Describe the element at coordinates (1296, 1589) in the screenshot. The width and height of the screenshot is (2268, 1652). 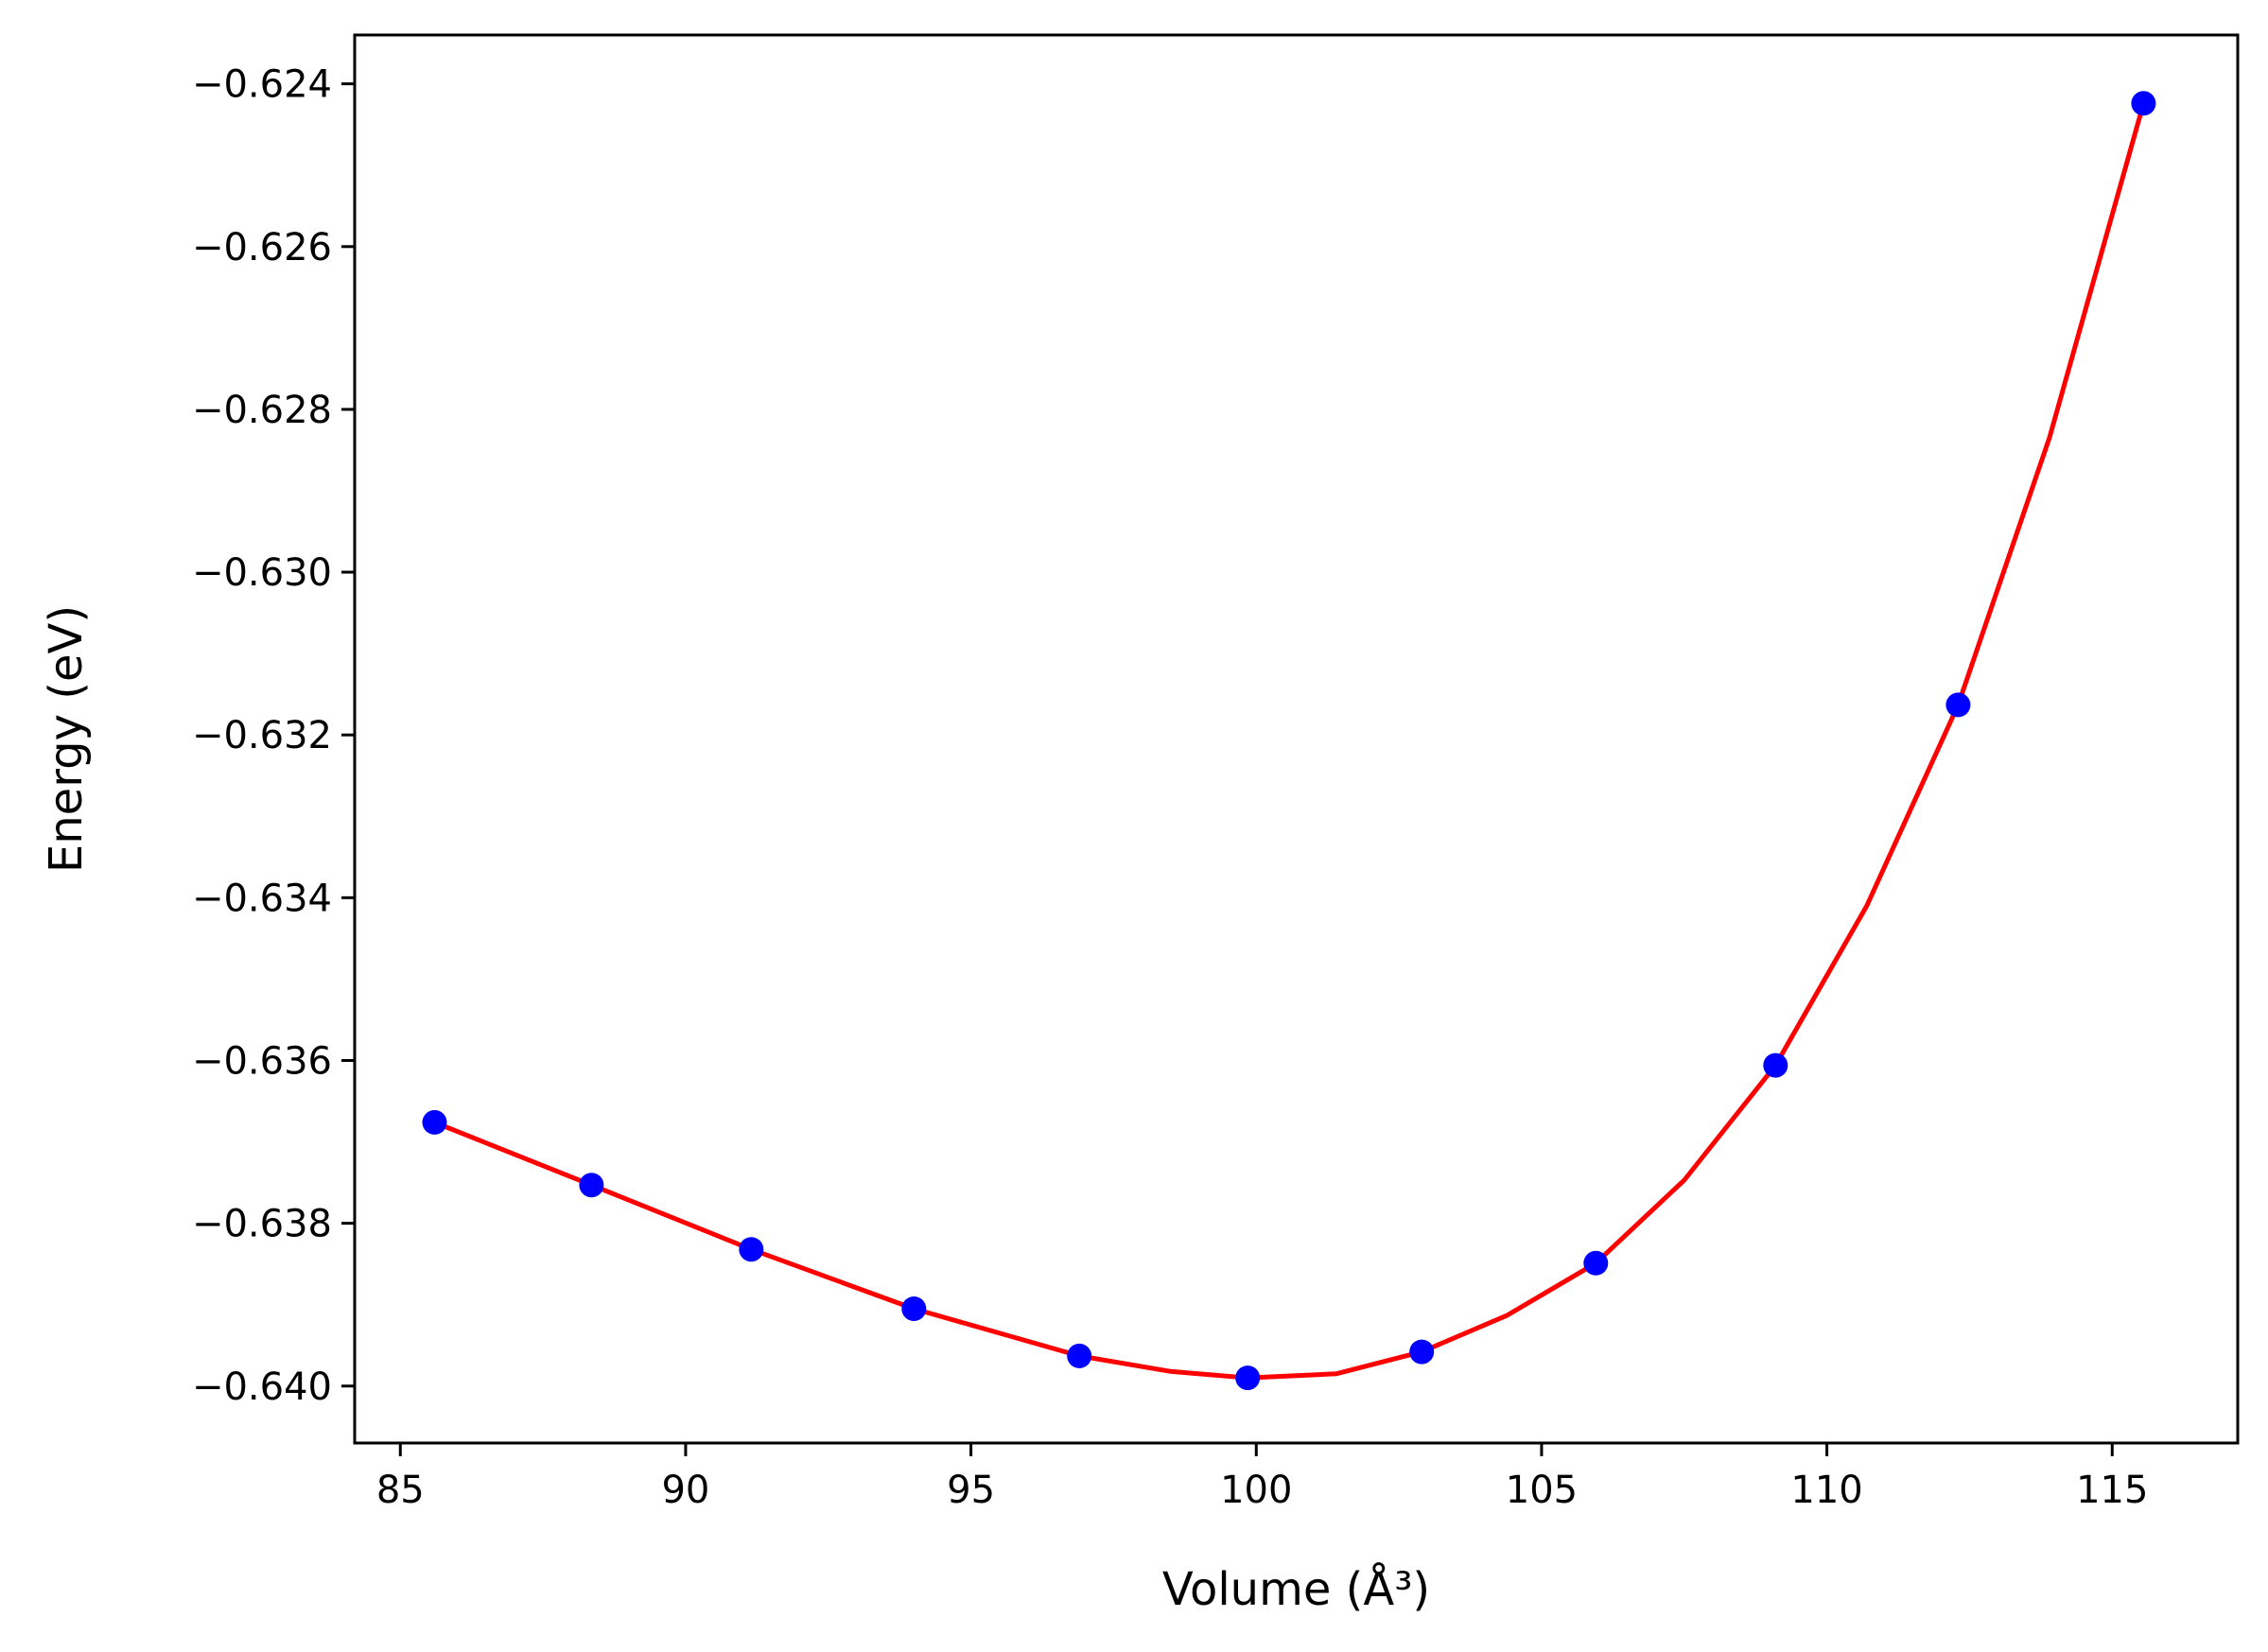
I see `x-axis-title: Volume (Å³)` at that location.